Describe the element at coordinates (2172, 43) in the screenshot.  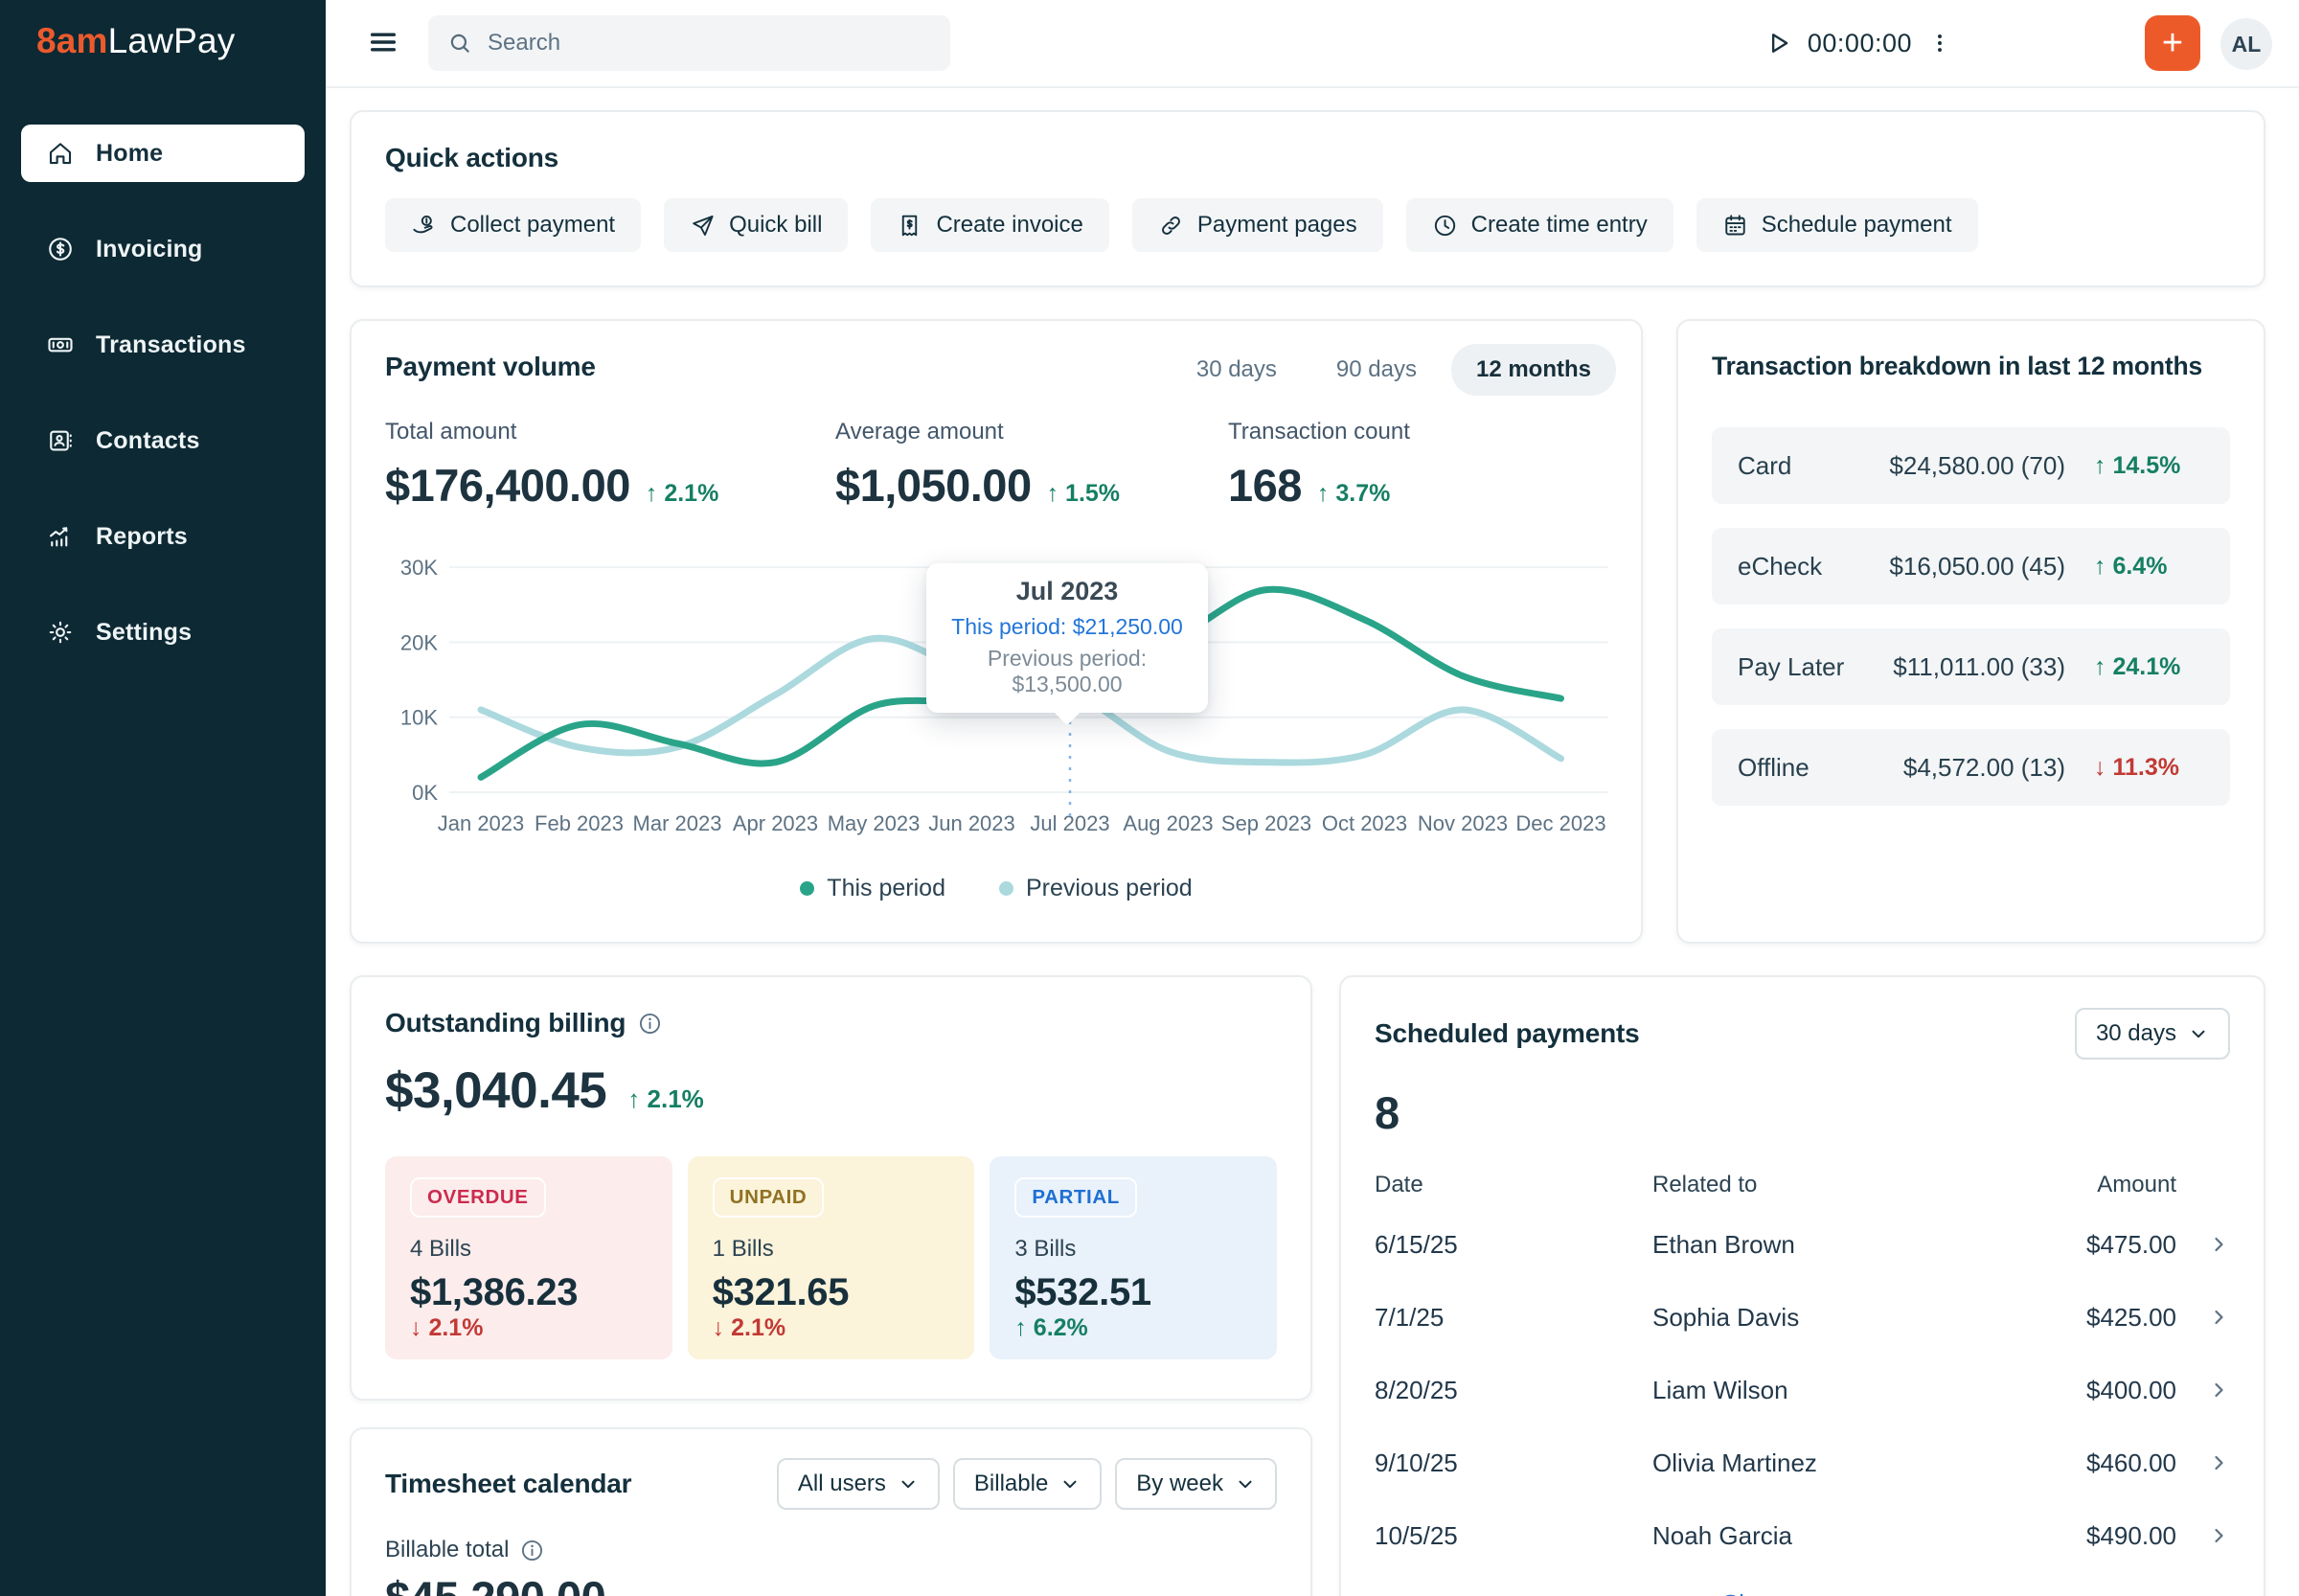
I see `add-button: +` at that location.